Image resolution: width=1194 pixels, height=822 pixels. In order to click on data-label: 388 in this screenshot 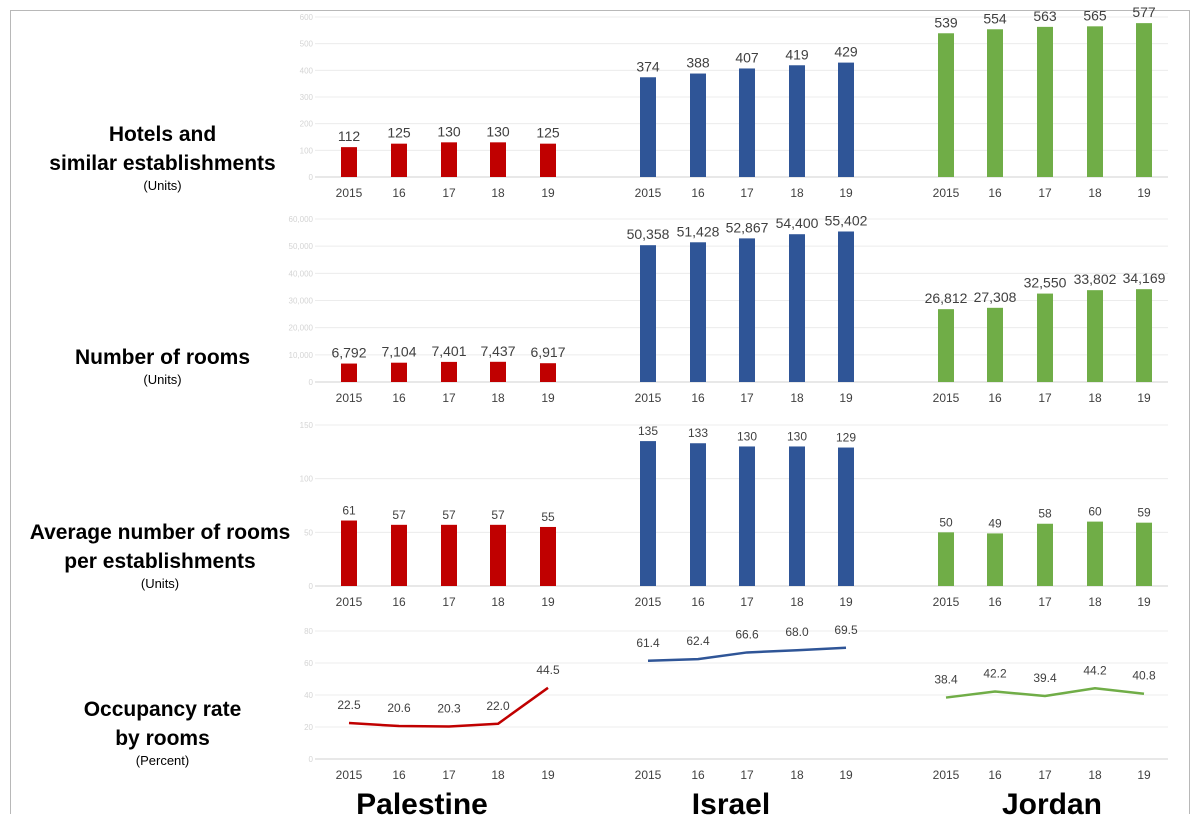, I will do `click(698, 63)`.